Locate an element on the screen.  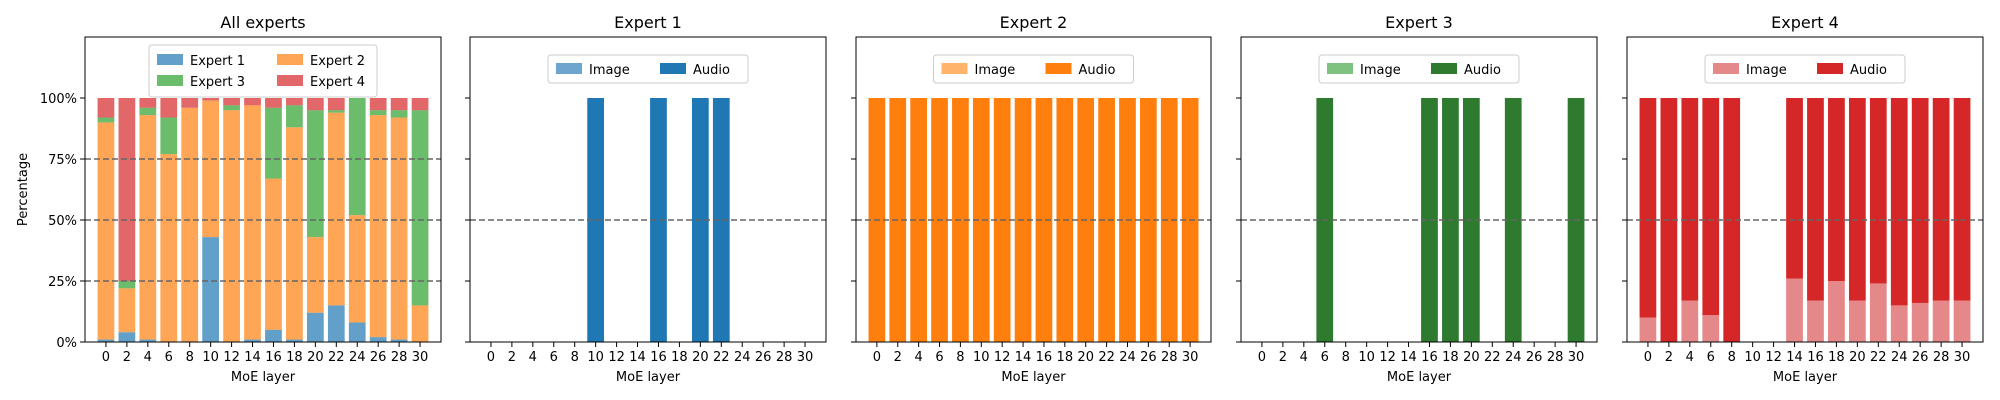
y-tick-label: 50% is located at coordinates (62, 221).